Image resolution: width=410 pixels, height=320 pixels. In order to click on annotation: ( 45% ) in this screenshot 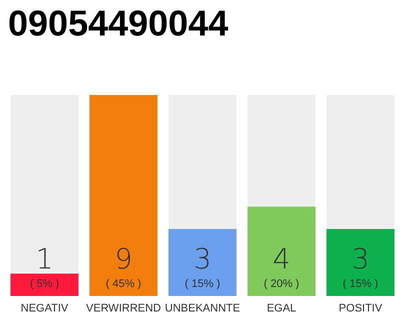, I will do `click(124, 284)`.